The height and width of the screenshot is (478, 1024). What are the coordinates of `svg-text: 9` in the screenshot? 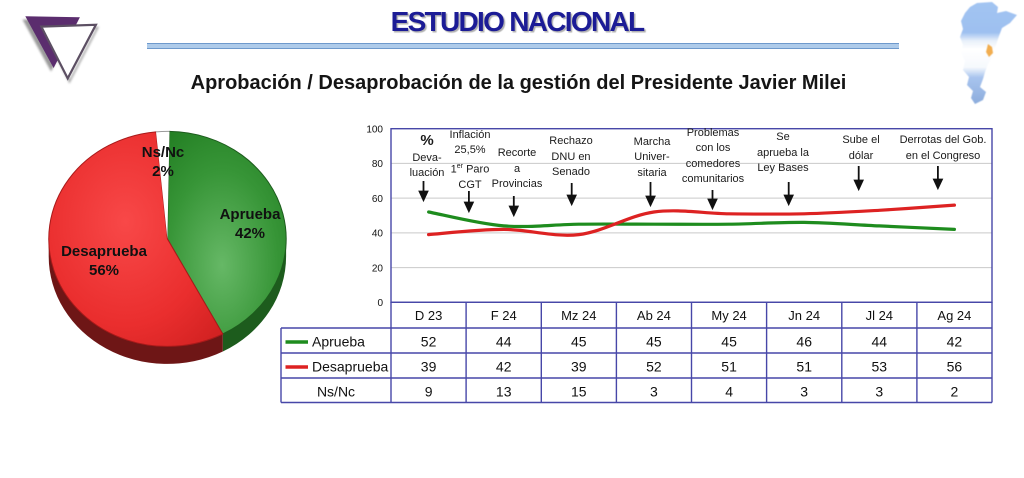 It's located at (429, 392).